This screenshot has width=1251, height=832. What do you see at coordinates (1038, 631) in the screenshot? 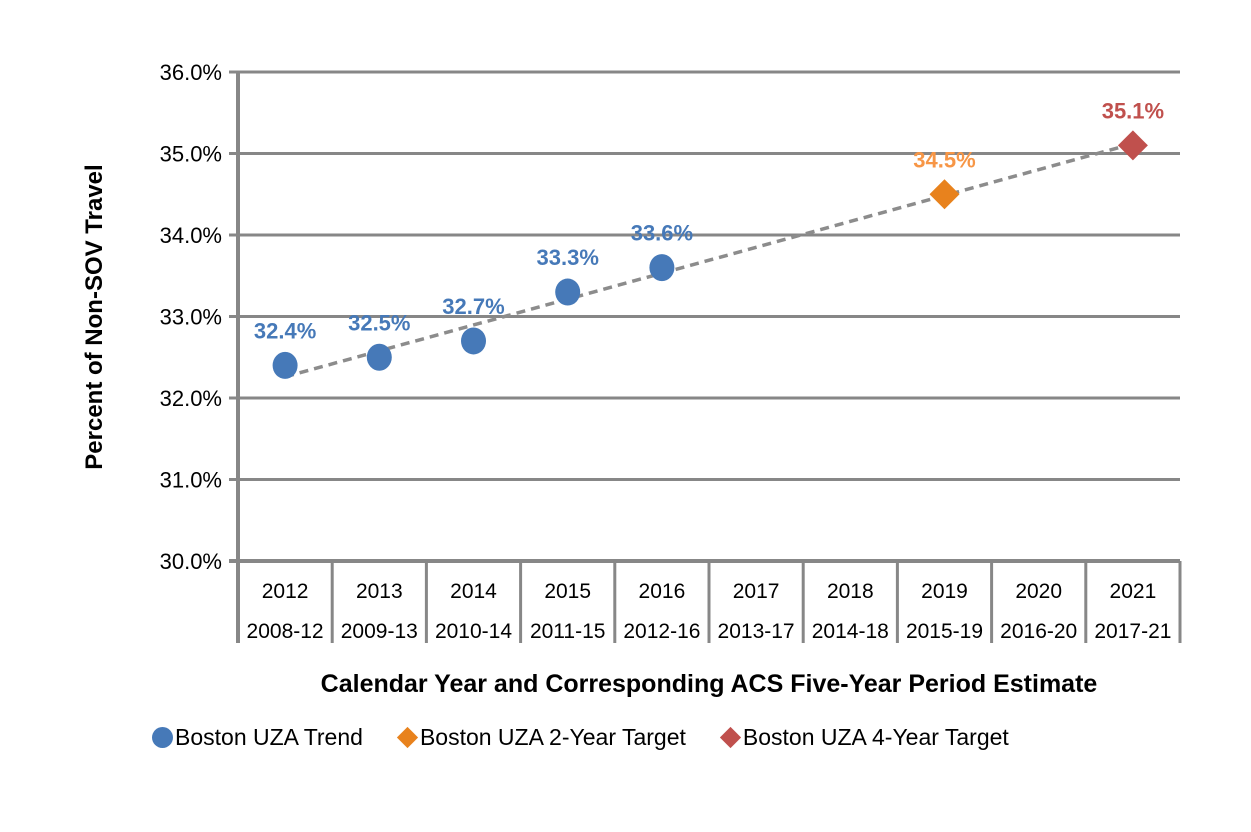
I see `x-tick-acs-period: 2016-20` at bounding box center [1038, 631].